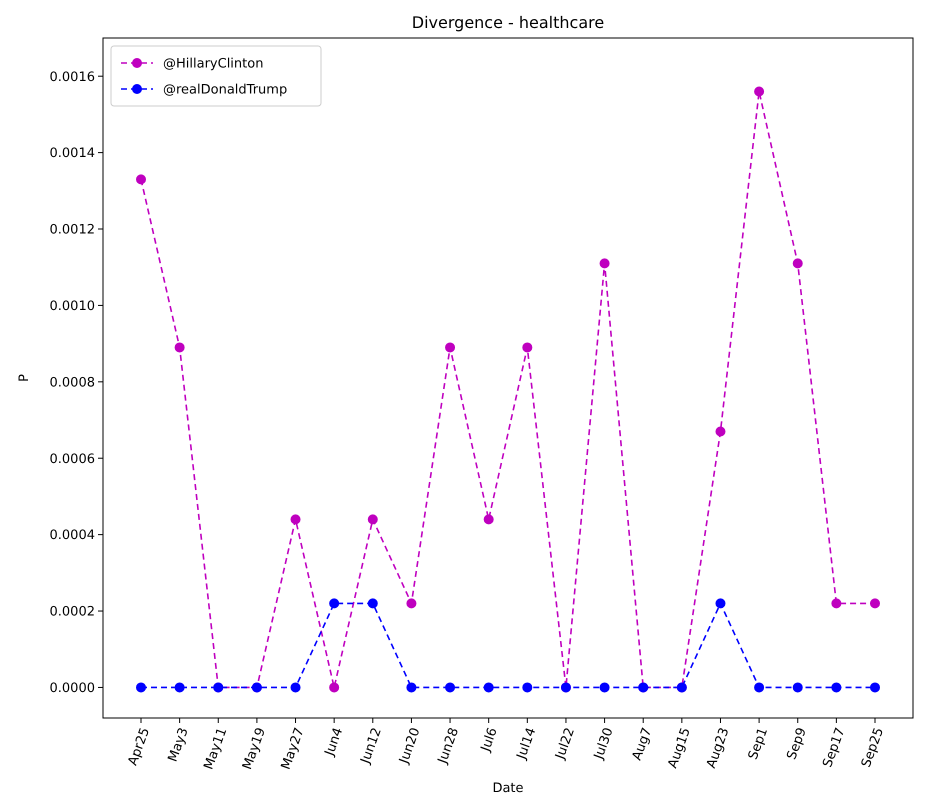  What do you see at coordinates (213, 64) in the screenshot?
I see `legend-label: @HillaryClinton` at bounding box center [213, 64].